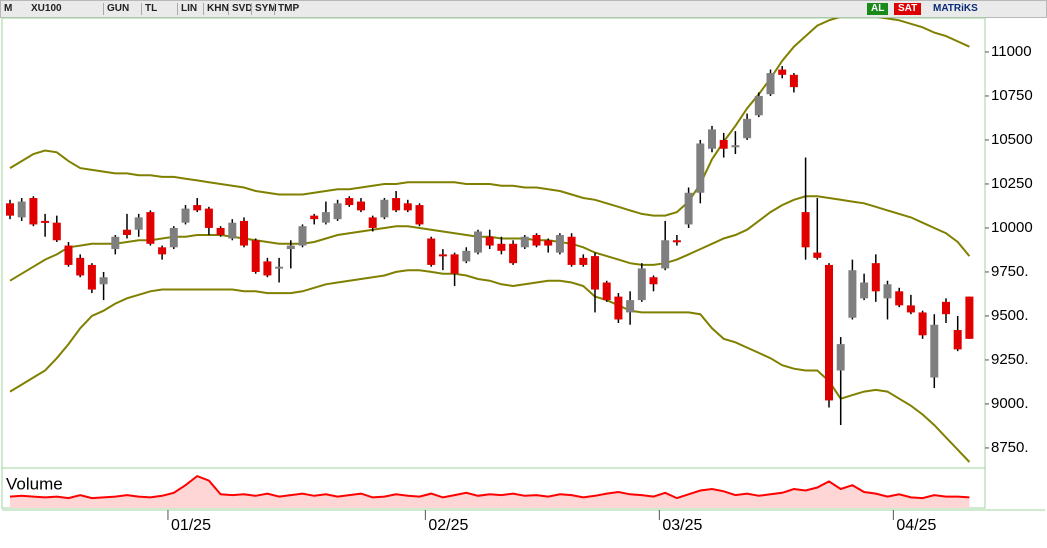 The height and width of the screenshot is (548, 1047). I want to click on menu-button: M, so click(8, 8).